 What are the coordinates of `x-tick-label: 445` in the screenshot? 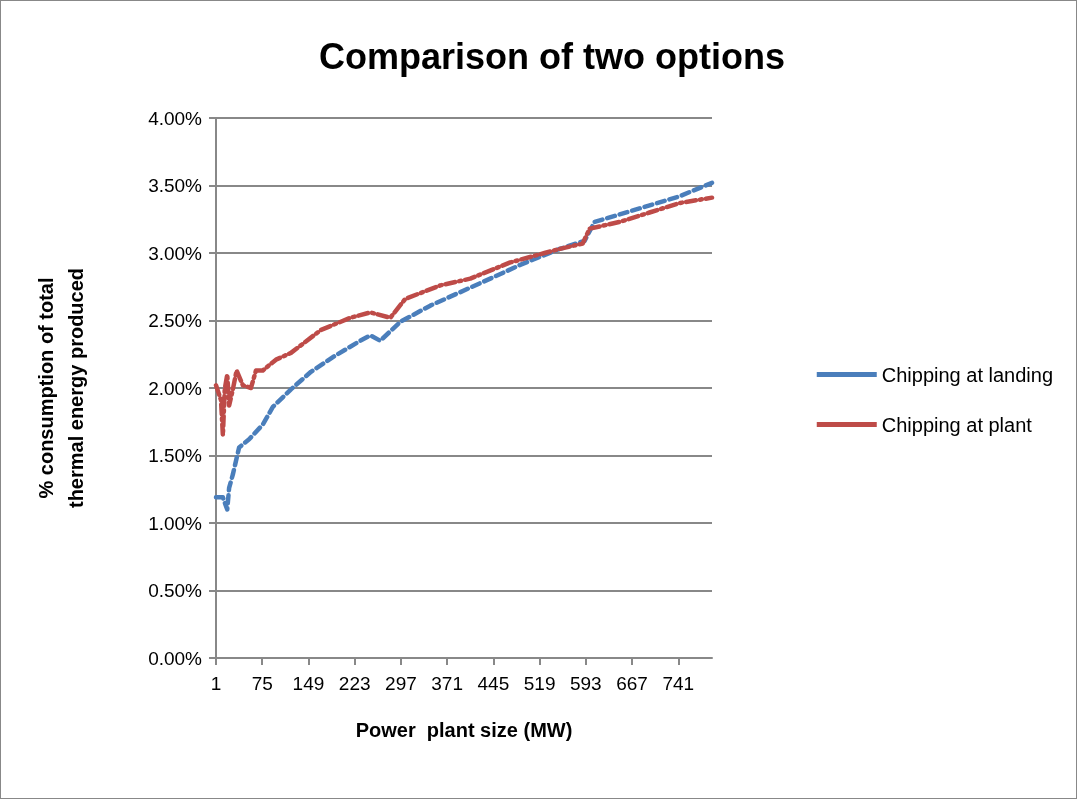 It's located at (493, 683).